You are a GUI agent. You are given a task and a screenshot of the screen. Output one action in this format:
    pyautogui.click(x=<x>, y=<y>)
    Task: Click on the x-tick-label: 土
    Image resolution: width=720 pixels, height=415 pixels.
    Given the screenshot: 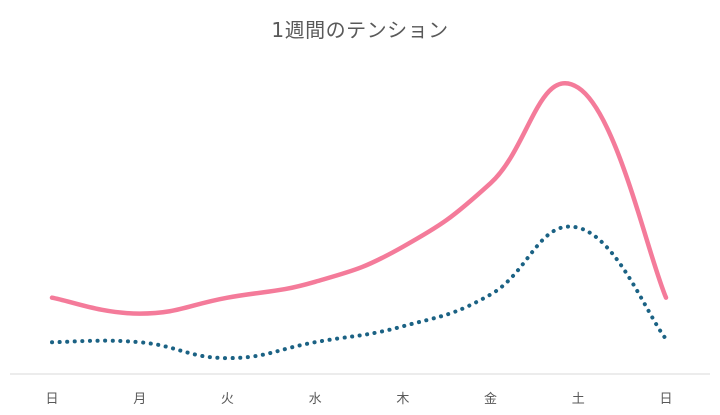 What is the action you would take?
    pyautogui.click(x=578, y=399)
    